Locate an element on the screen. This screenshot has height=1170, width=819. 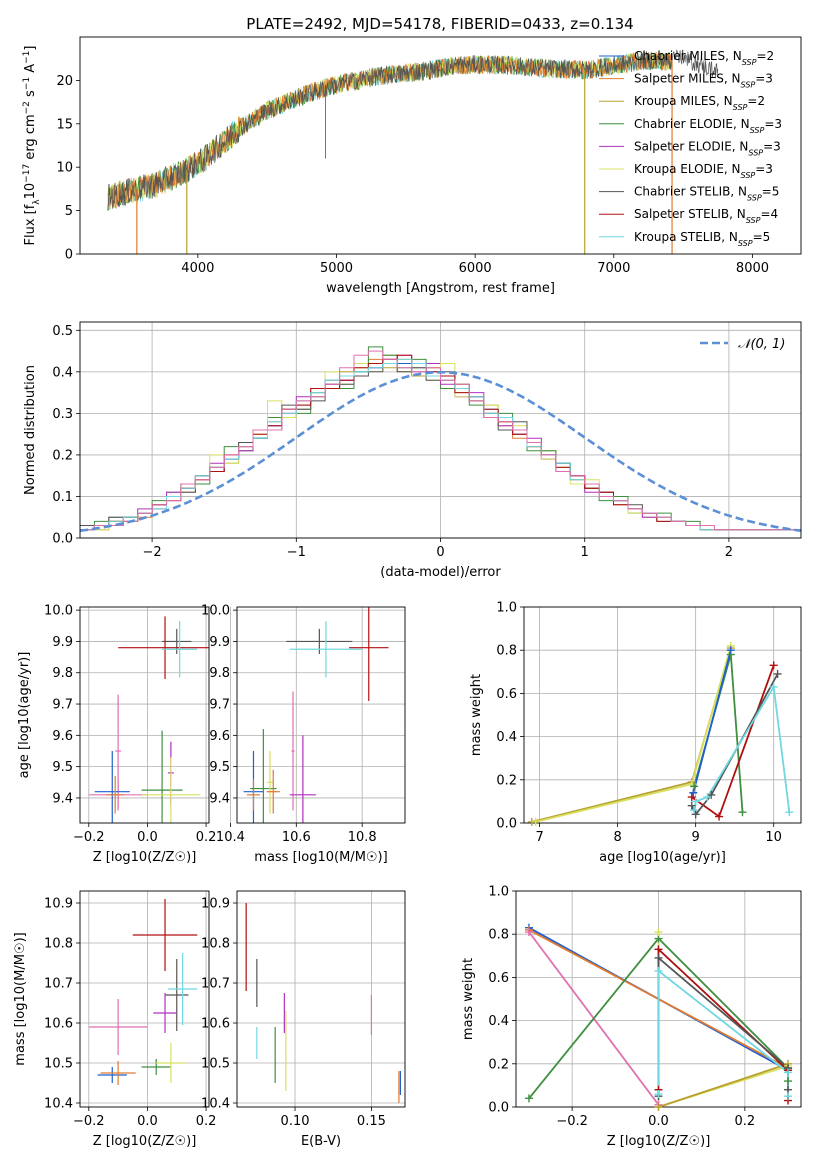
x-tick-label: 7 is located at coordinates (539, 837).